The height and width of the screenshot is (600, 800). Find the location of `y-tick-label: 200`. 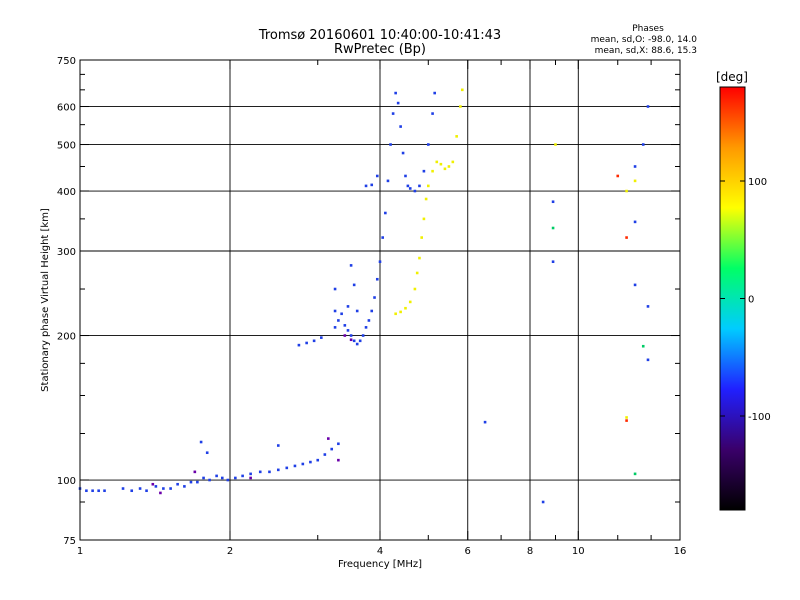

y-tick-label: 200 is located at coordinates (66, 337).